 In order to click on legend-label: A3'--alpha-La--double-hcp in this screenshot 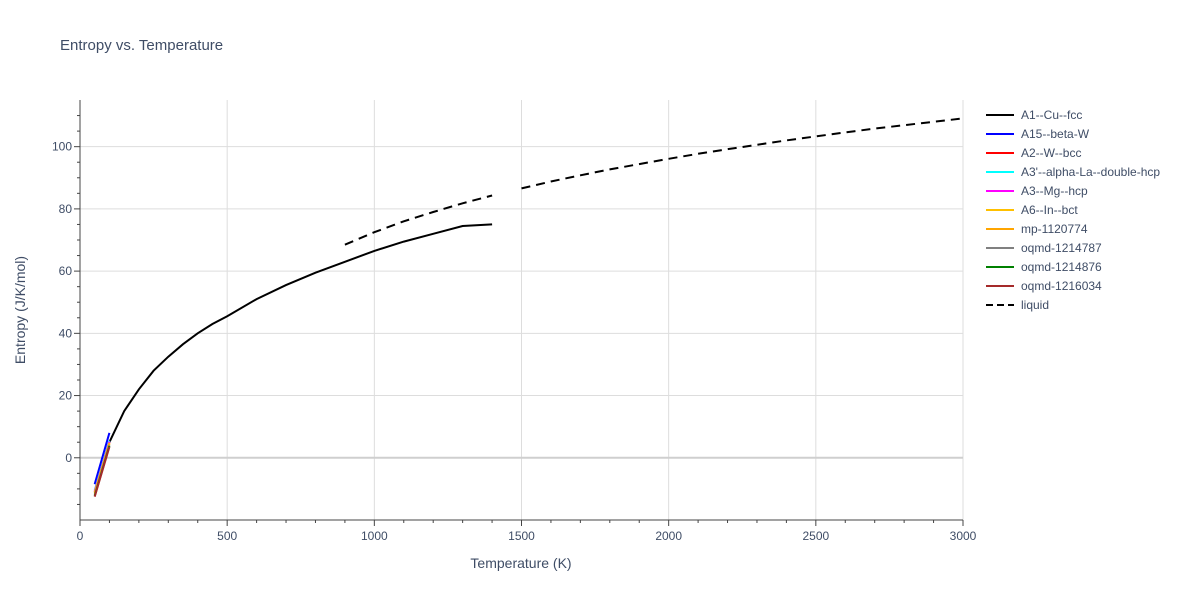, I will do `click(1090, 172)`.